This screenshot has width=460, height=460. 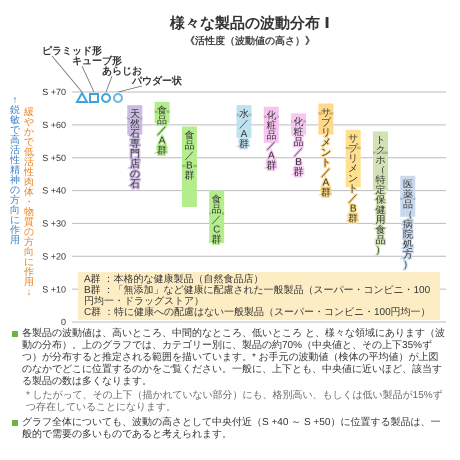 What do you see at coordinates (299, 147) in the screenshot?
I see `x-tick-label: 化粧品／B群` at bounding box center [299, 147].